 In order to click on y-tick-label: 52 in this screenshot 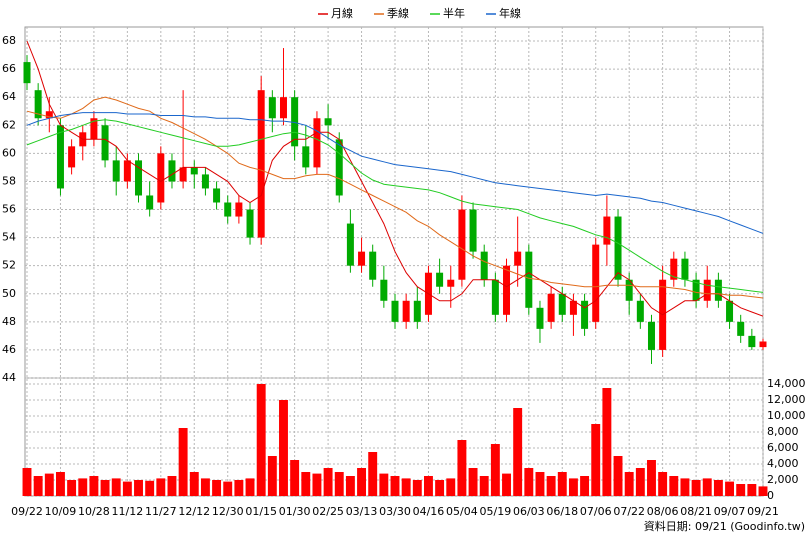, I will do `click(9, 265)`.